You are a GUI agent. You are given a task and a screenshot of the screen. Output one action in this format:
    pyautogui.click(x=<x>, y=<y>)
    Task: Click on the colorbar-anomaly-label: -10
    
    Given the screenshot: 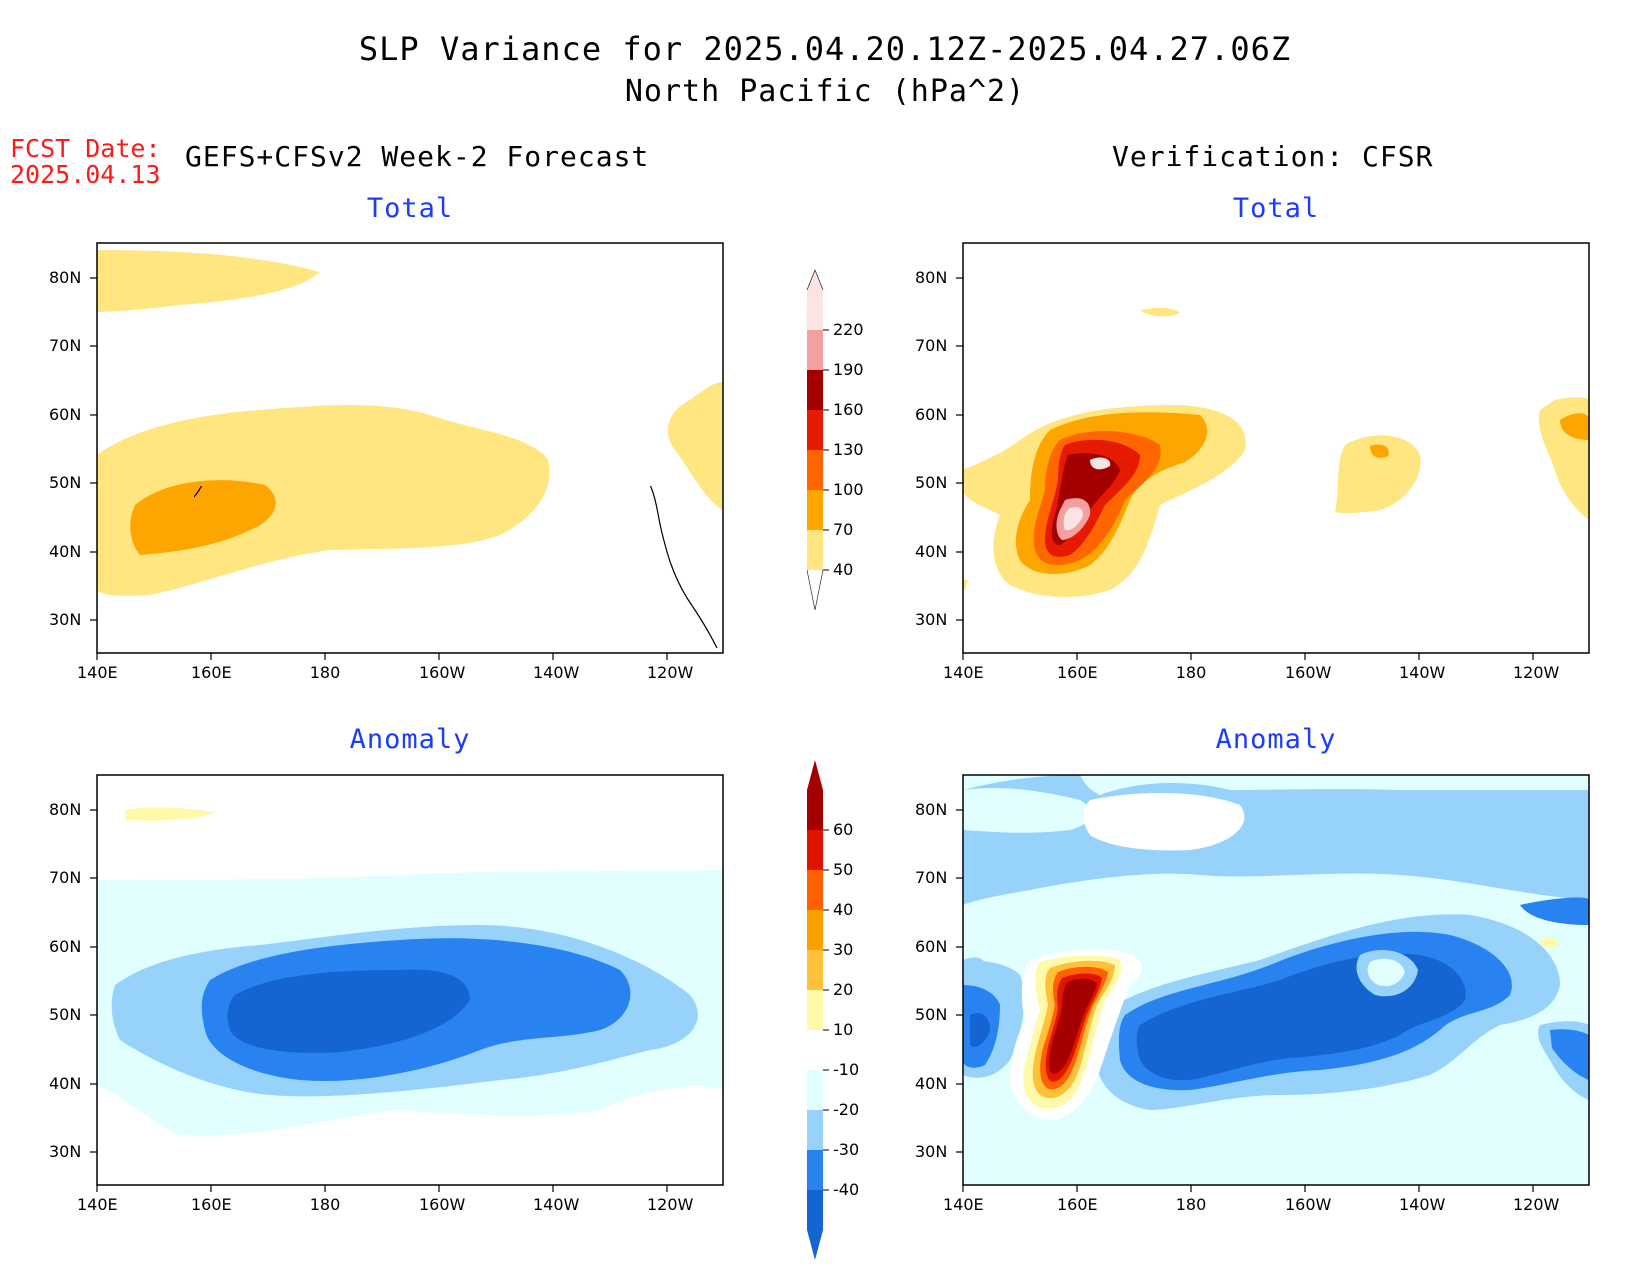 What is the action you would take?
    pyautogui.click(x=846, y=1069)
    